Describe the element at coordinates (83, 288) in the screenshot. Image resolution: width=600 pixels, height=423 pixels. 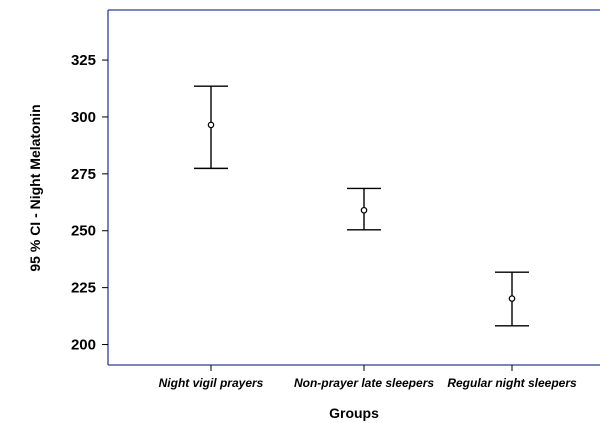
I see `y-tick-label-225: 225` at that location.